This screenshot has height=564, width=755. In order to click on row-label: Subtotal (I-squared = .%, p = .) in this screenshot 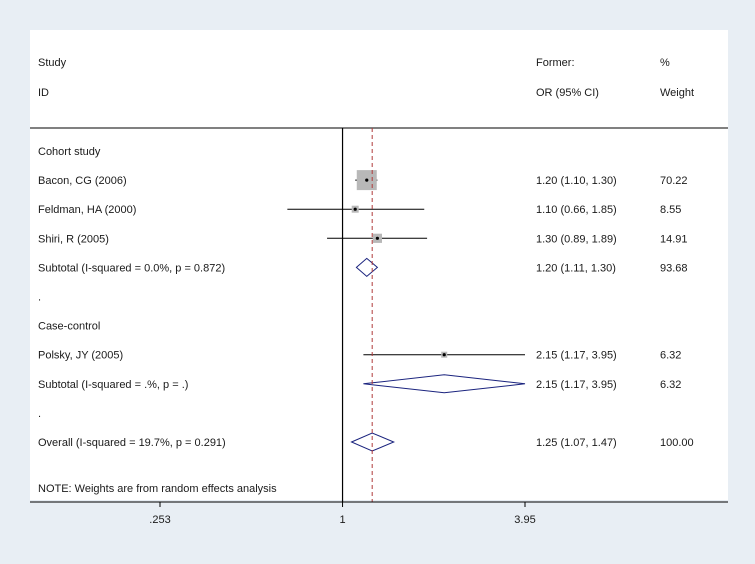, I will do `click(113, 385)`.